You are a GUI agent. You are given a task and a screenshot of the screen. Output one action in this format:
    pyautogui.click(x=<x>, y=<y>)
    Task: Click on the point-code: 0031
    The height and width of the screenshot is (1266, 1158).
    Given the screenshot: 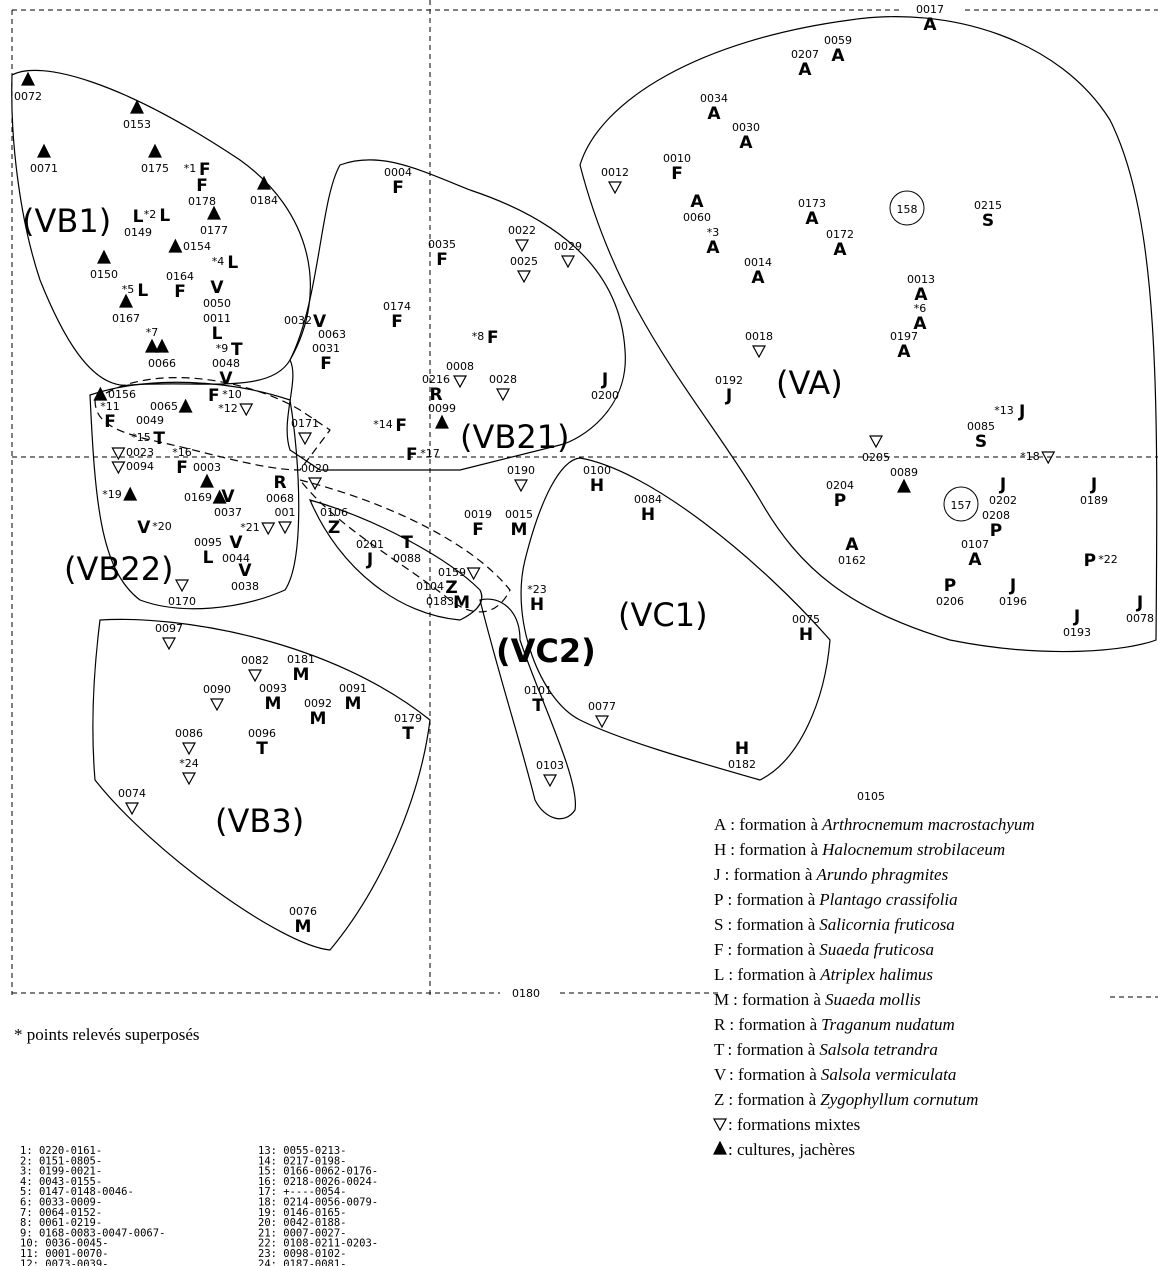 What is the action you would take?
    pyautogui.click(x=326, y=348)
    